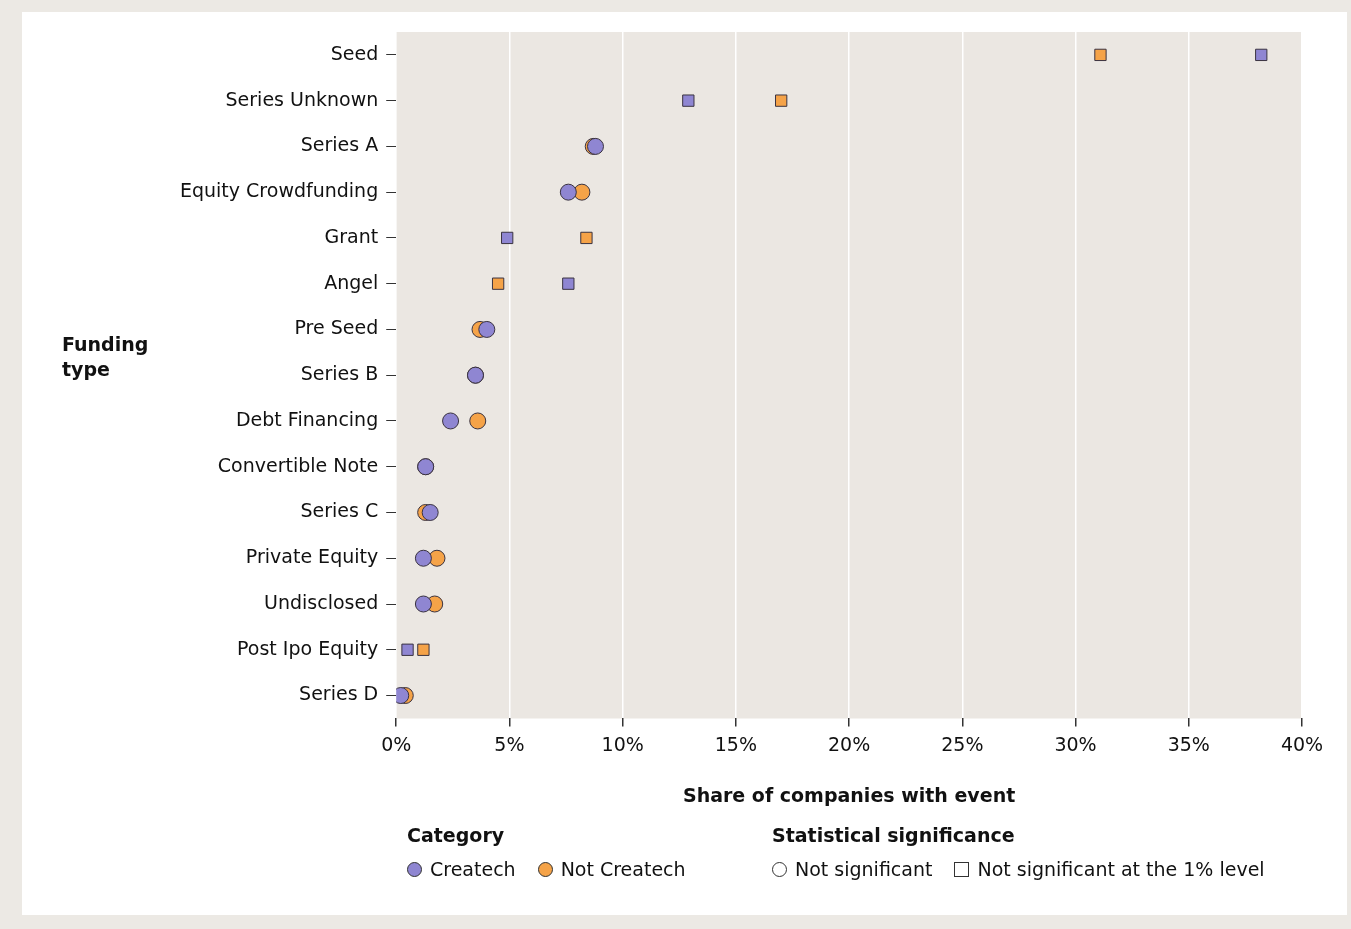 Image resolution: width=1351 pixels, height=929 pixels. Describe the element at coordinates (336, 327) in the screenshot. I see `y-tick-label: Pre Seed` at that location.